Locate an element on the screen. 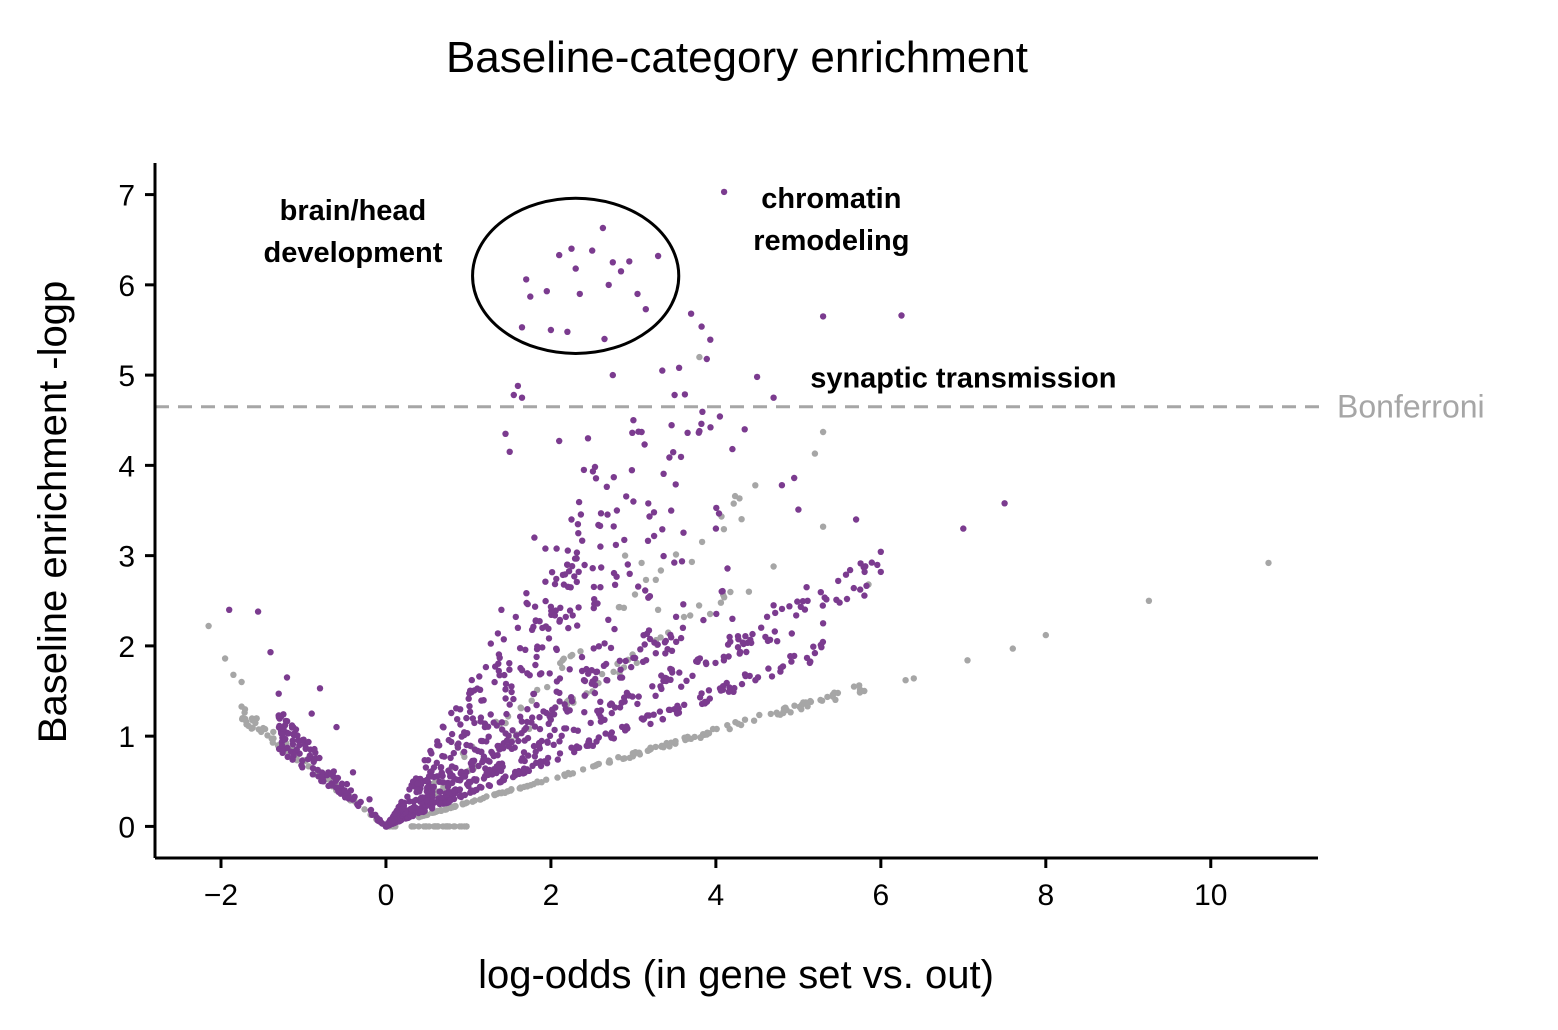 This screenshot has height=1030, width=1558. annotation-line: chromatin is located at coordinates (831, 199).